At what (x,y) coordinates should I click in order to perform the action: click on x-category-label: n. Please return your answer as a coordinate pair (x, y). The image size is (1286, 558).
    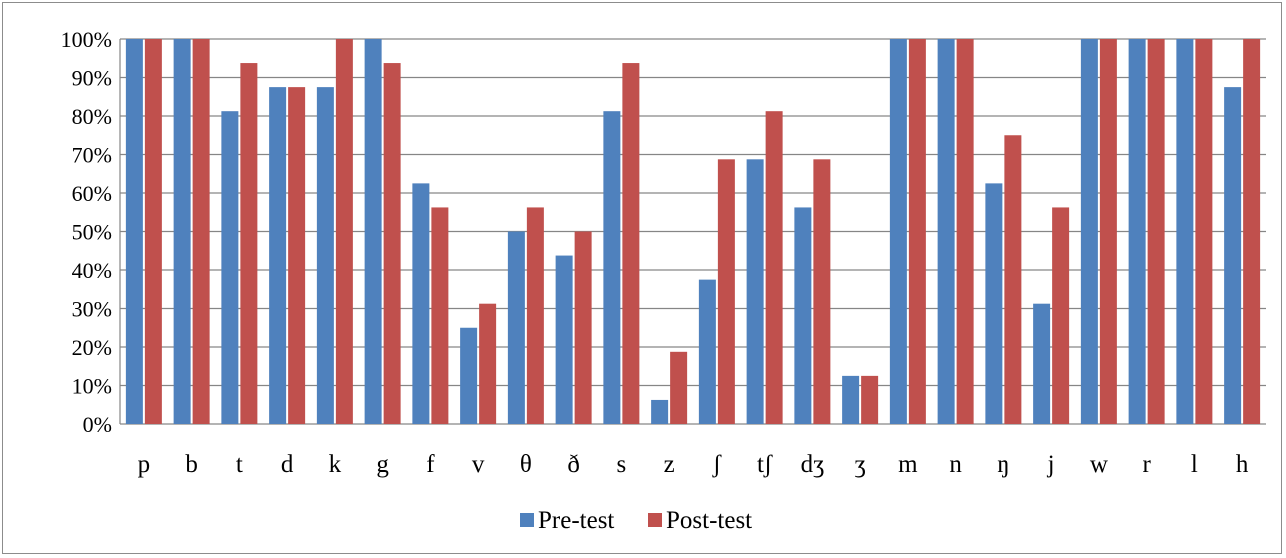
    Looking at the image, I should click on (955, 464).